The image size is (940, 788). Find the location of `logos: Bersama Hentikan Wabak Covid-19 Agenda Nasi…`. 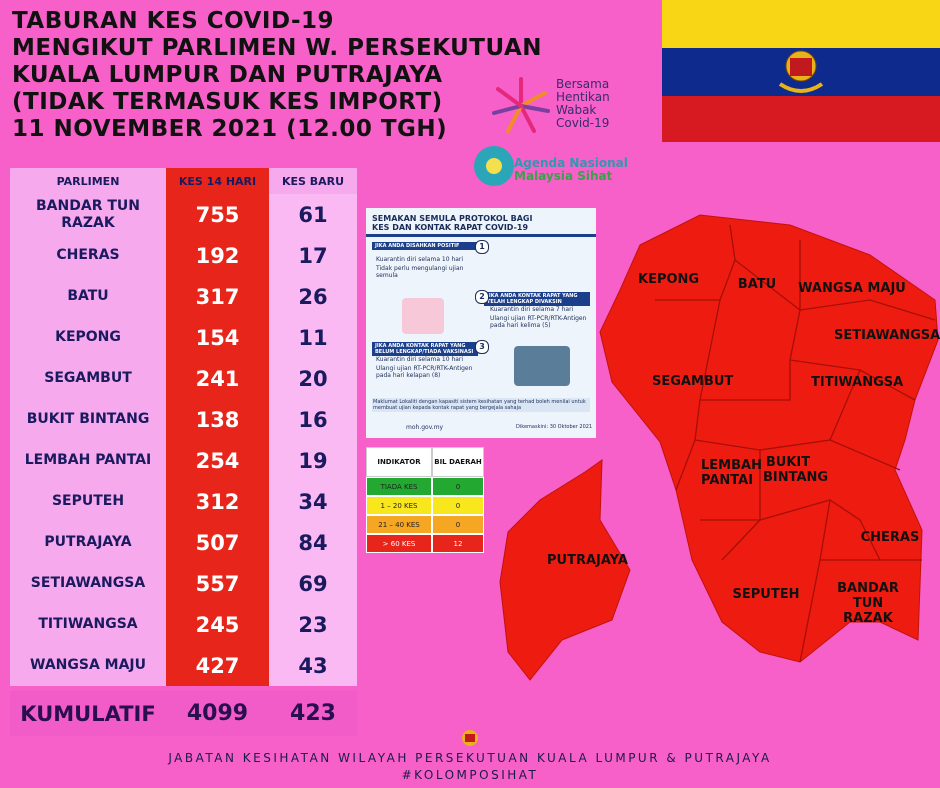

logos: Bersama Hentikan Wabak Covid-19 Agenda Nasi… is located at coordinates (570, 135).